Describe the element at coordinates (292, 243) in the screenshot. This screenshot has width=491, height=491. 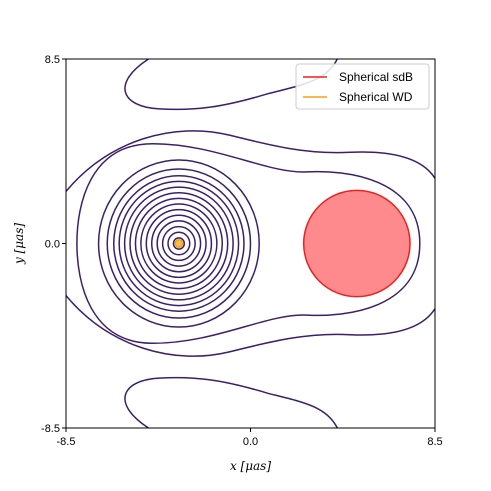
I see `series-layer` at that location.